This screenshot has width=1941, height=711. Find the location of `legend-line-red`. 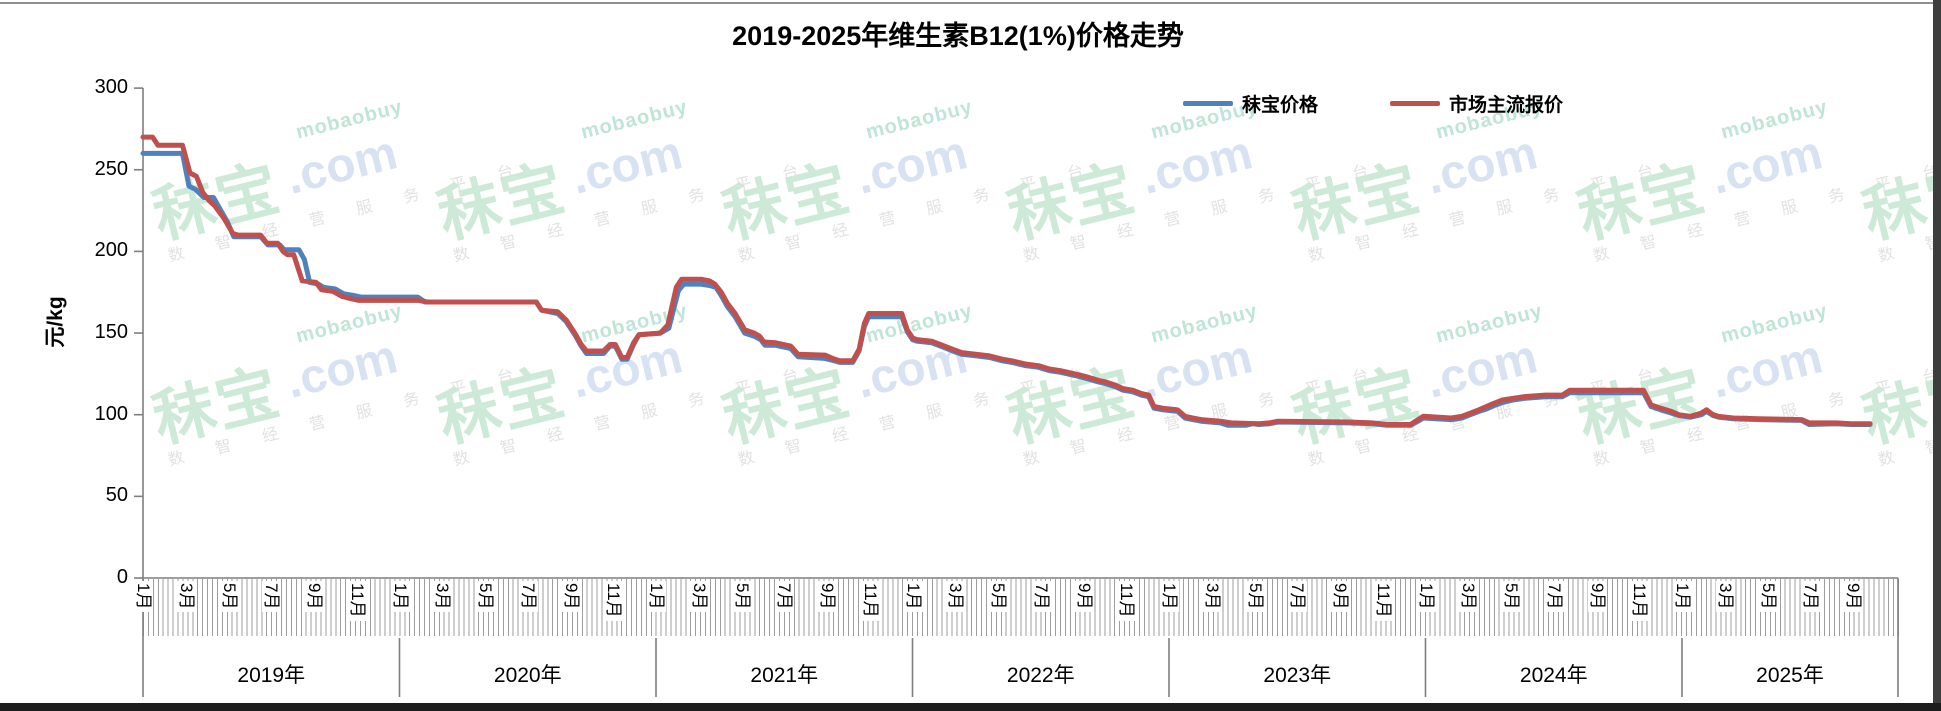

legend-line-red is located at coordinates (1415, 103).